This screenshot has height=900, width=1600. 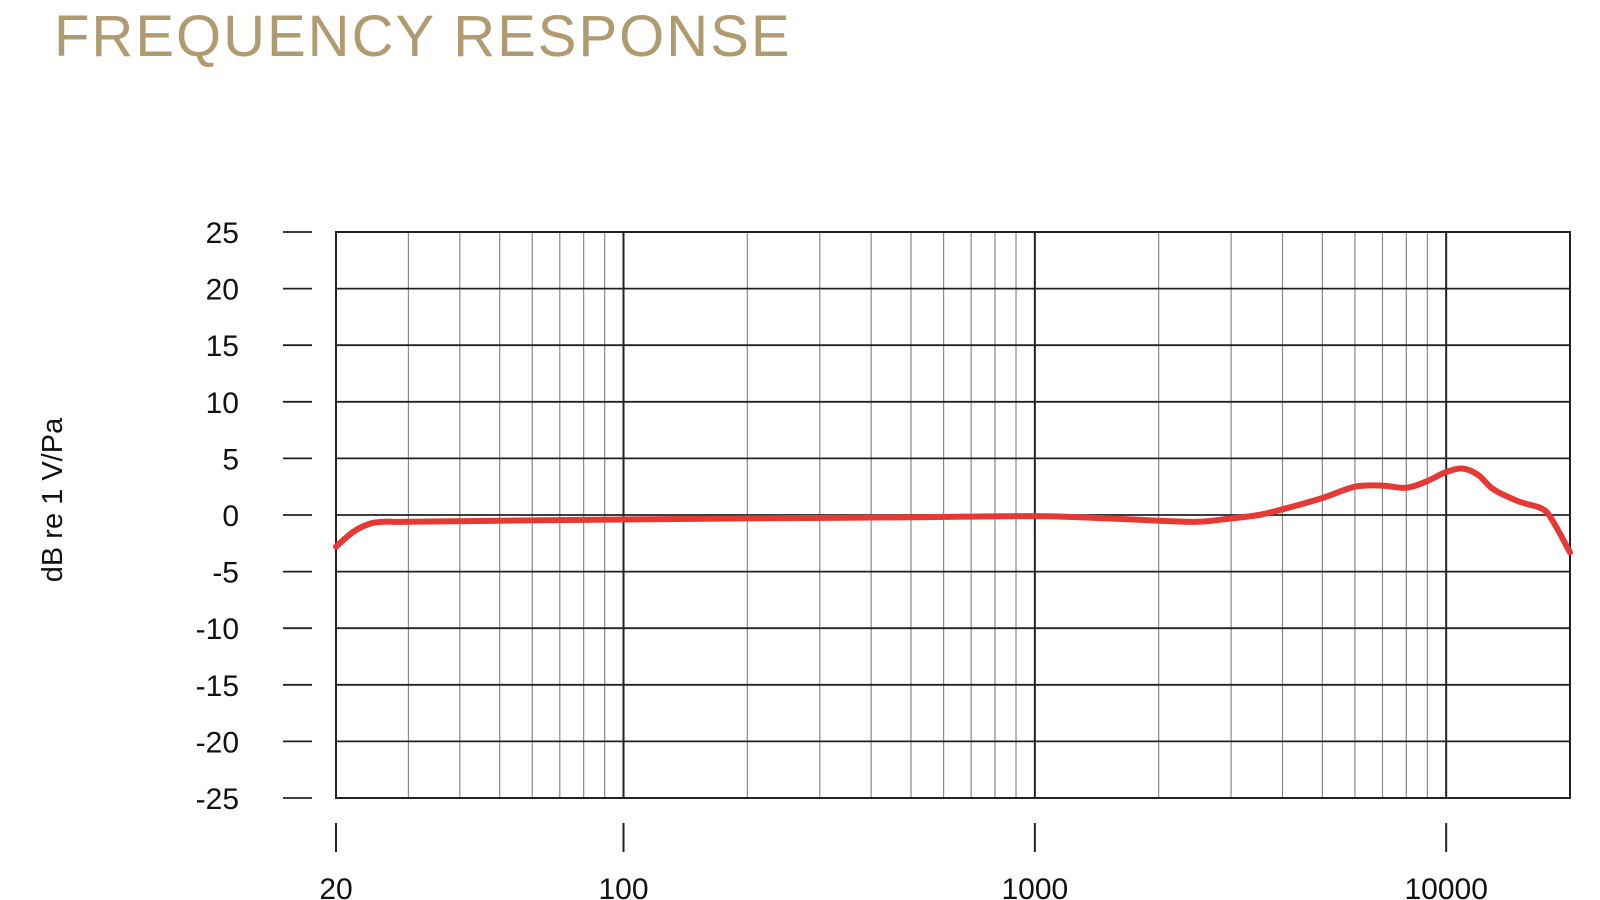 I want to click on x-tick-label: 1000, so click(x=1034, y=886).